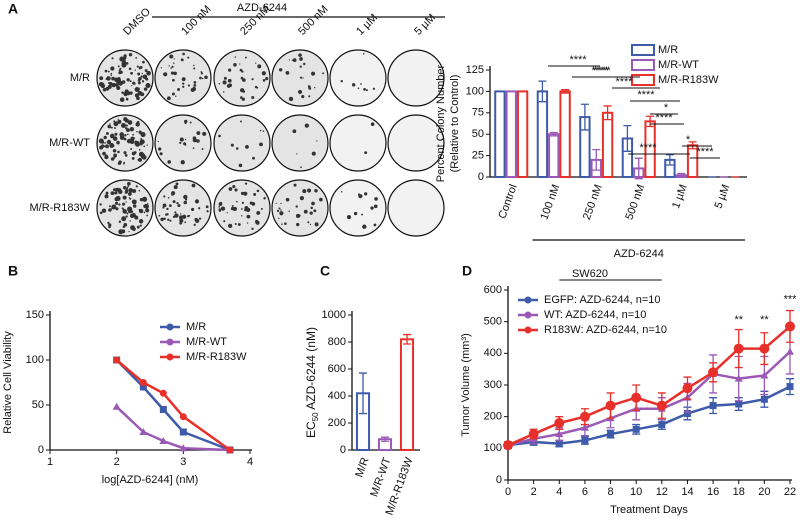 This screenshot has width=800, height=520. Describe the element at coordinates (635, 202) in the screenshot. I see `x-tick-label: 500 nM` at that location.